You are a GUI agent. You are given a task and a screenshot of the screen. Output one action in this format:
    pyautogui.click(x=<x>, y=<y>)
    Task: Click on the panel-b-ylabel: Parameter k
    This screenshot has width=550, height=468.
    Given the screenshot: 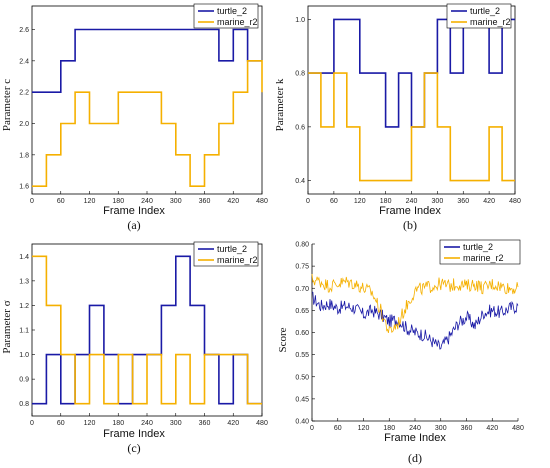 What is the action you would take?
    pyautogui.click(x=280, y=104)
    